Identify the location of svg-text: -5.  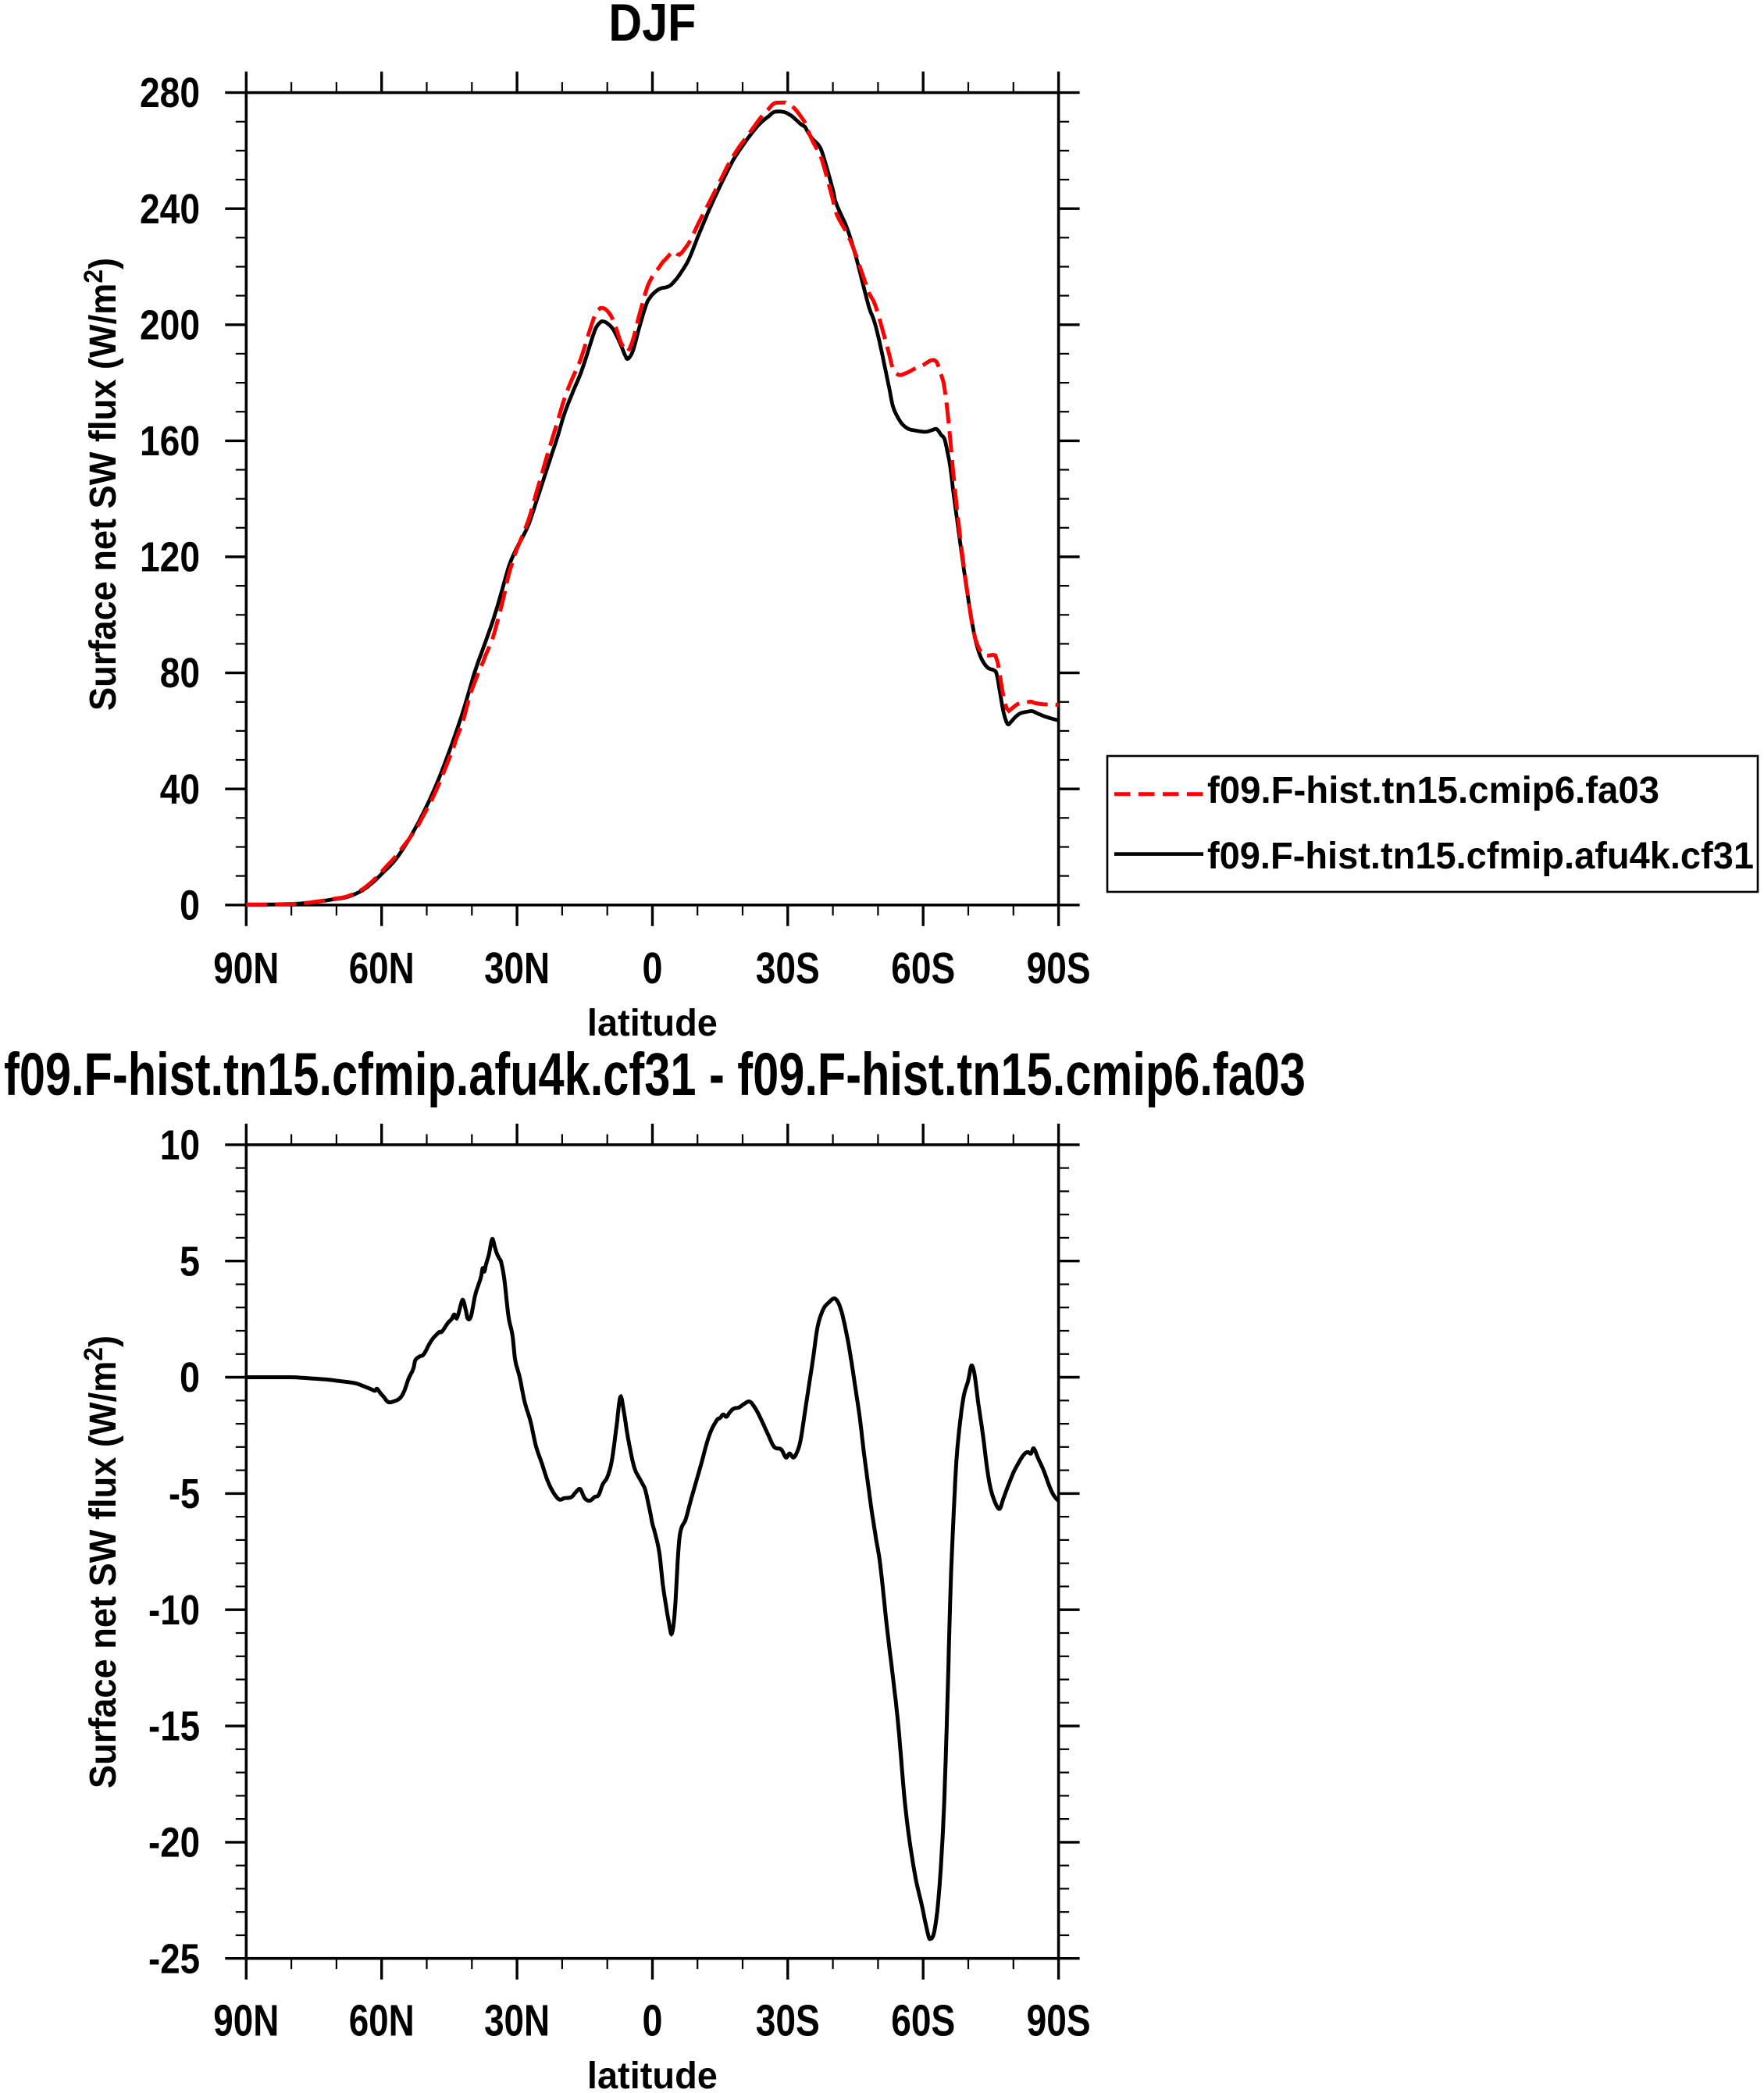
(184, 1494).